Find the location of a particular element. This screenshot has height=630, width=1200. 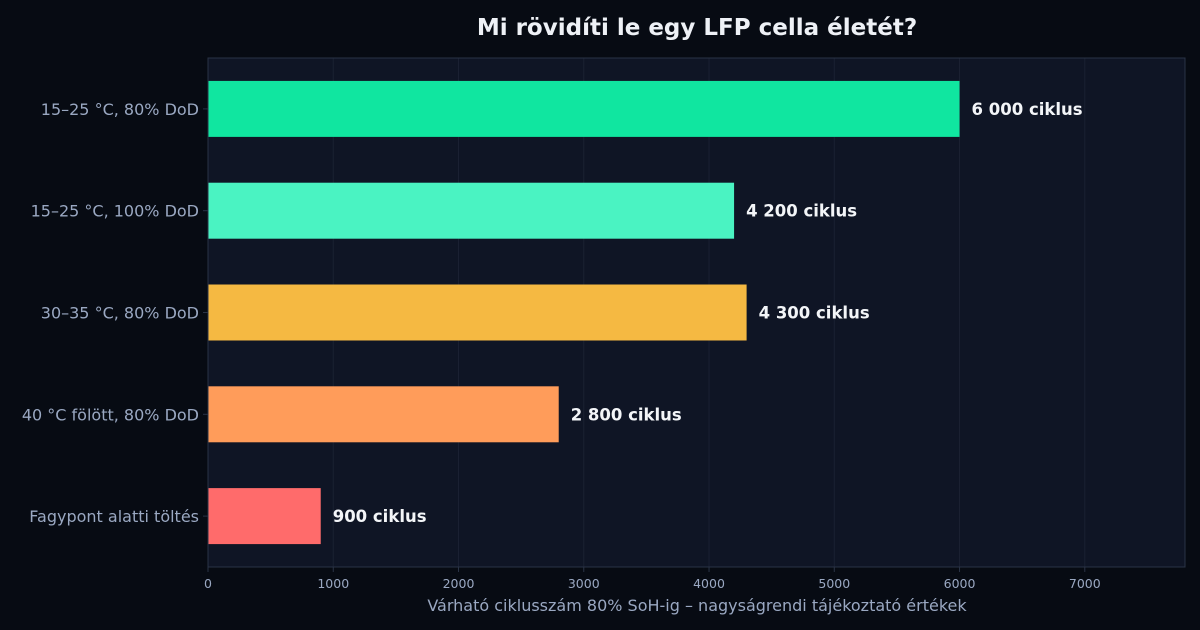

value-label: 4 300 ciklus is located at coordinates (814, 313).